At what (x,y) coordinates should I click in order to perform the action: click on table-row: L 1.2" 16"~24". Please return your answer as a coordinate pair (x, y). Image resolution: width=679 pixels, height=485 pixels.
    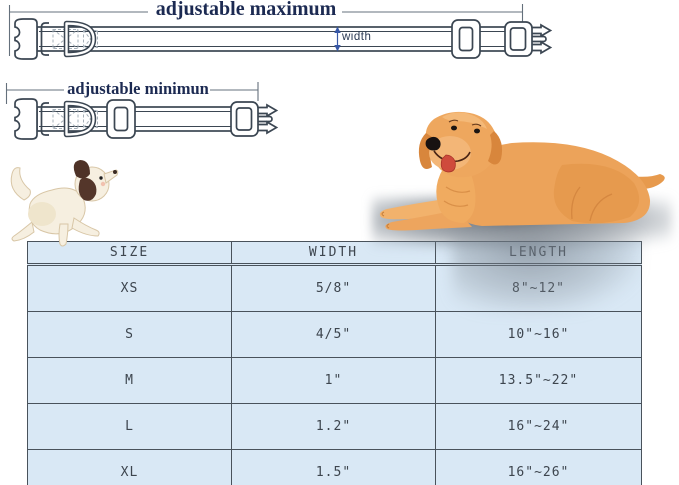
    Looking at the image, I should click on (334, 426).